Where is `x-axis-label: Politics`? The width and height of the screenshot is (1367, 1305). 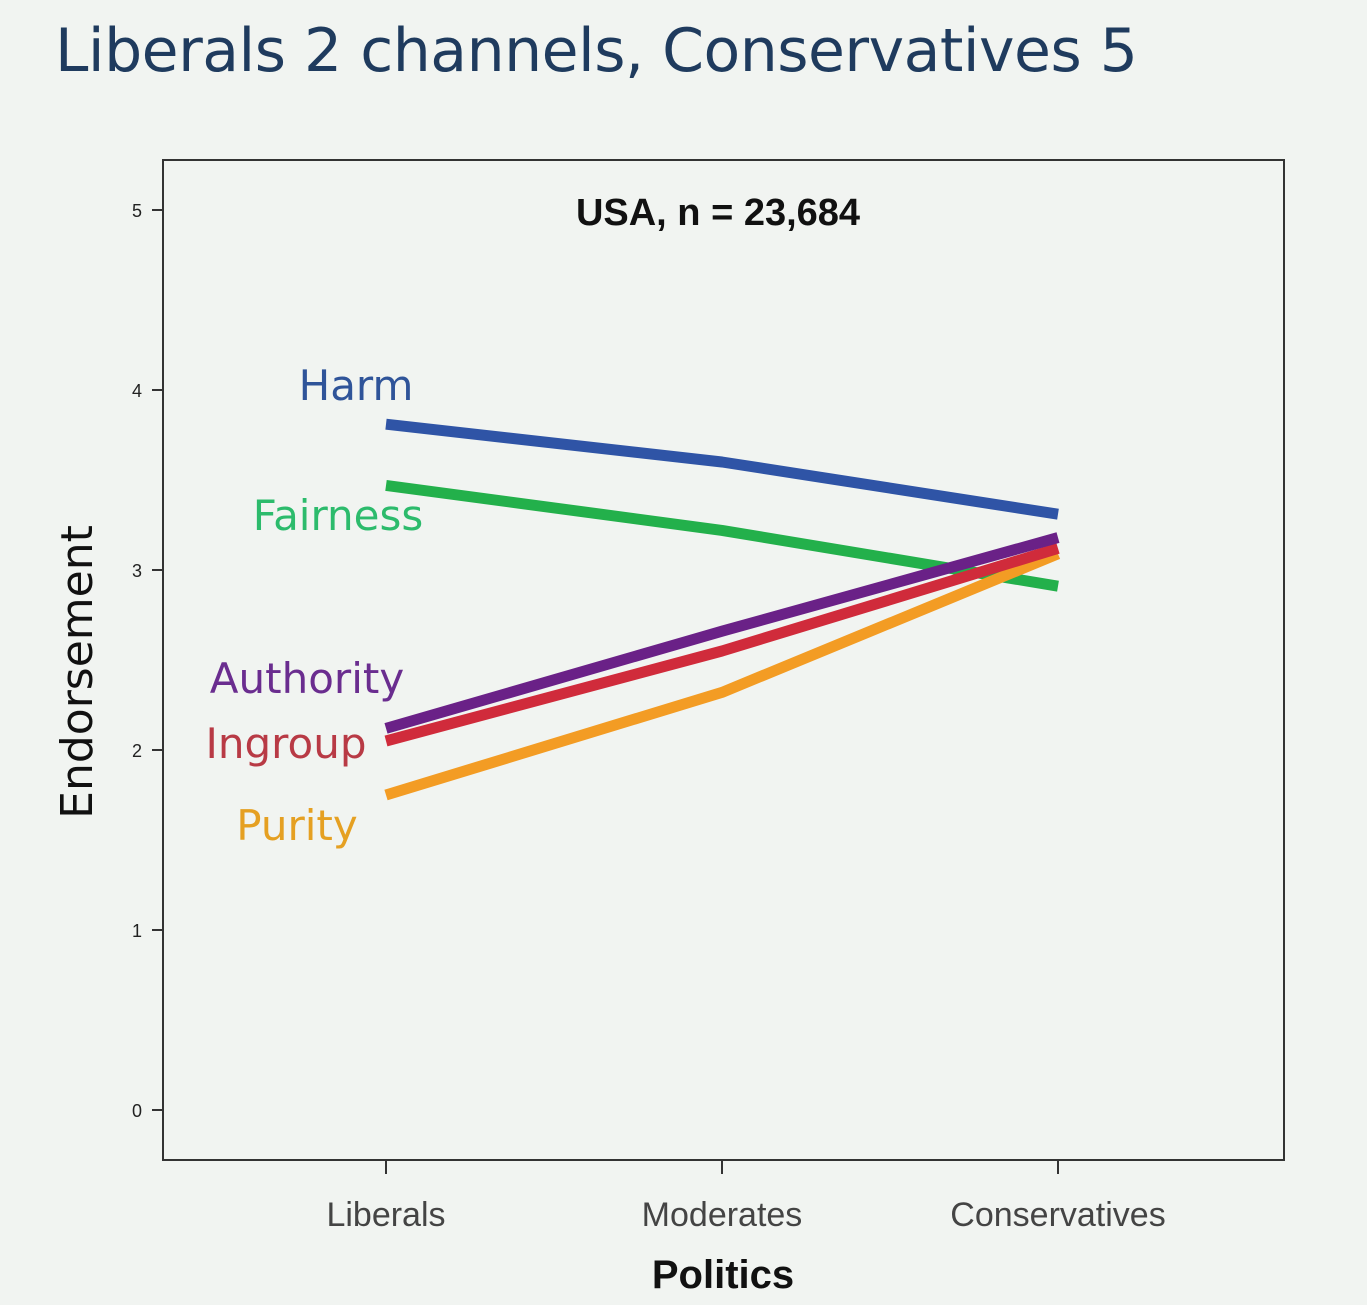
x-axis-label: Politics is located at coordinates (723, 1275).